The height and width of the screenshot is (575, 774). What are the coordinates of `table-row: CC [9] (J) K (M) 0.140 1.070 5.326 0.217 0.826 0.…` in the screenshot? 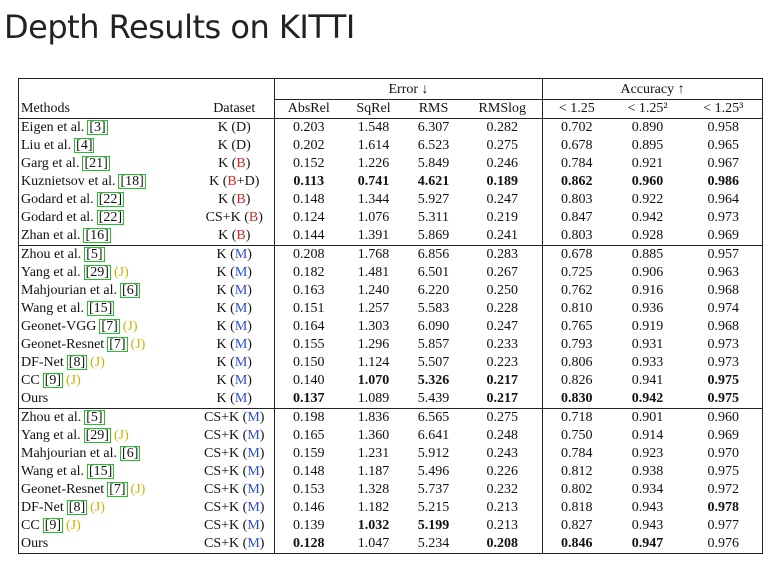 It's located at (391, 381).